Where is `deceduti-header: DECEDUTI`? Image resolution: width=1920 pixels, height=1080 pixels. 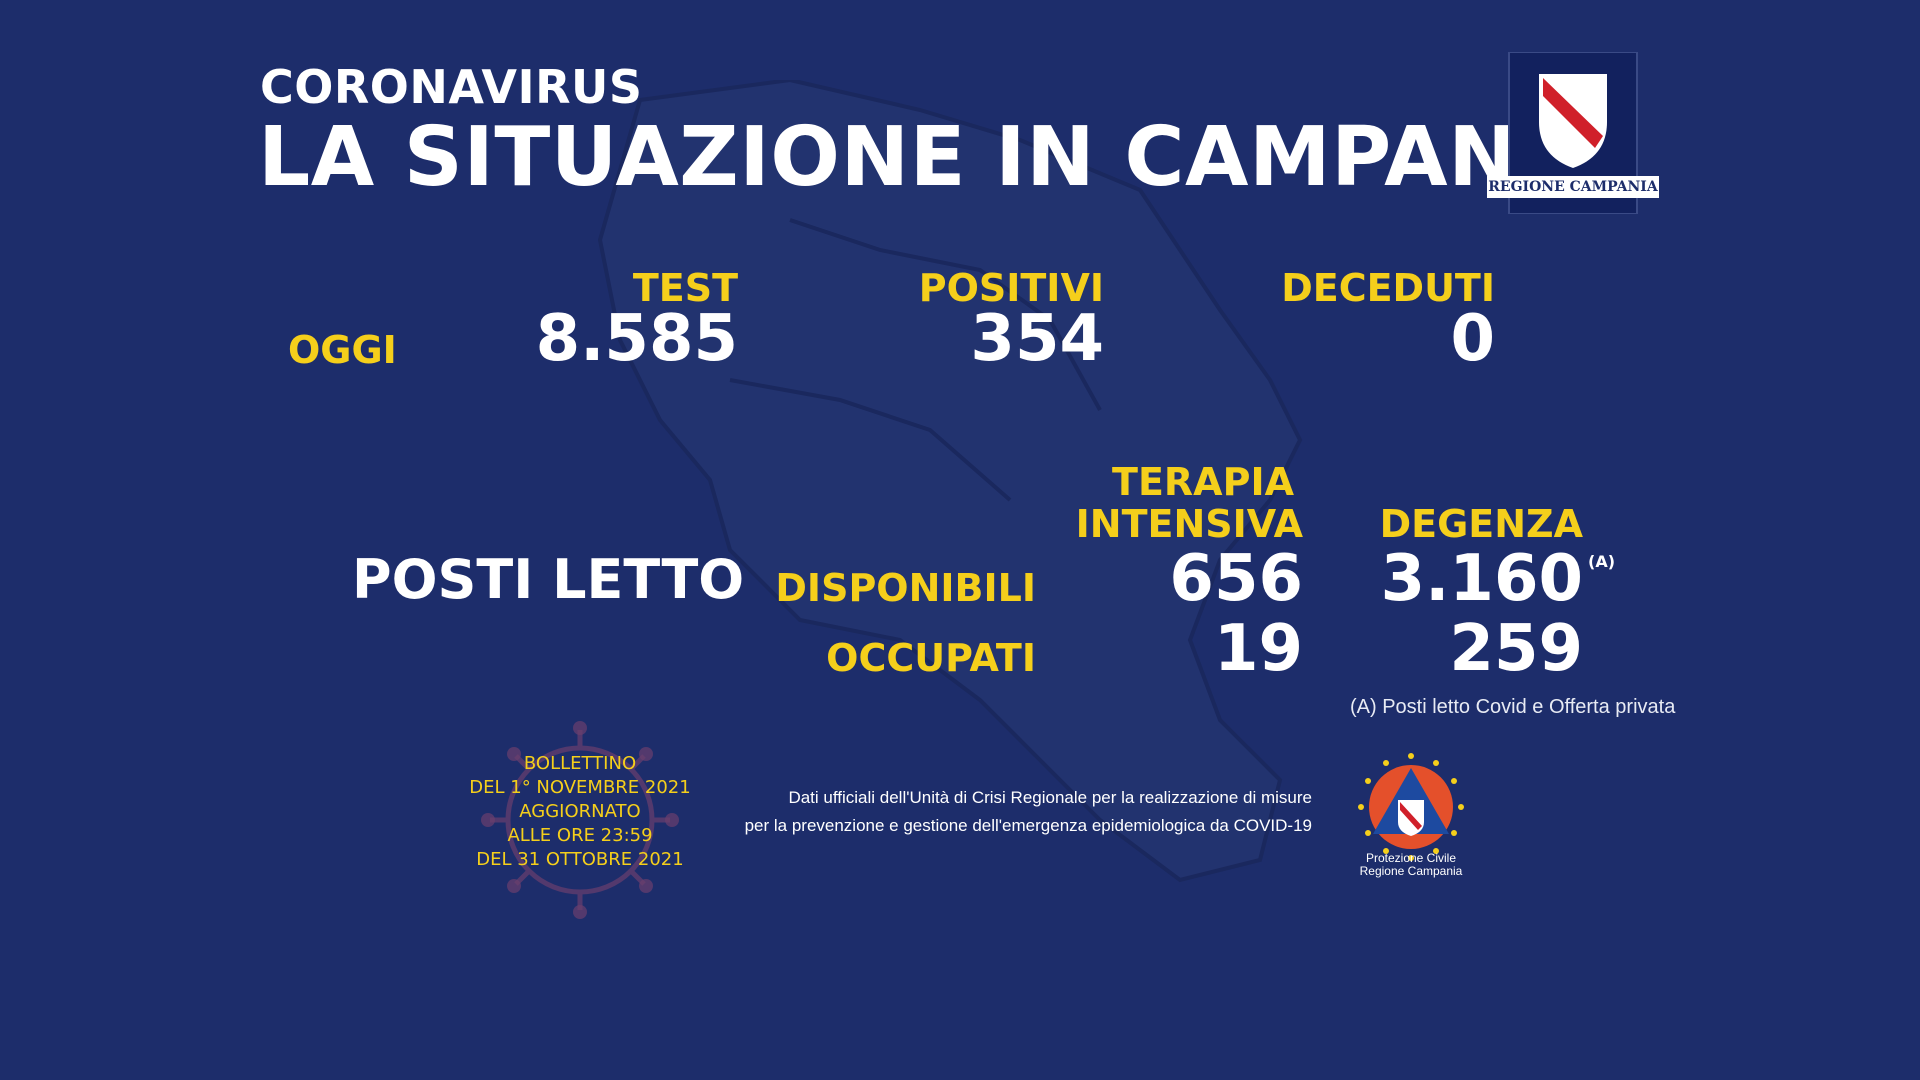 deceduti-header: DECEDUTI is located at coordinates (1388, 288).